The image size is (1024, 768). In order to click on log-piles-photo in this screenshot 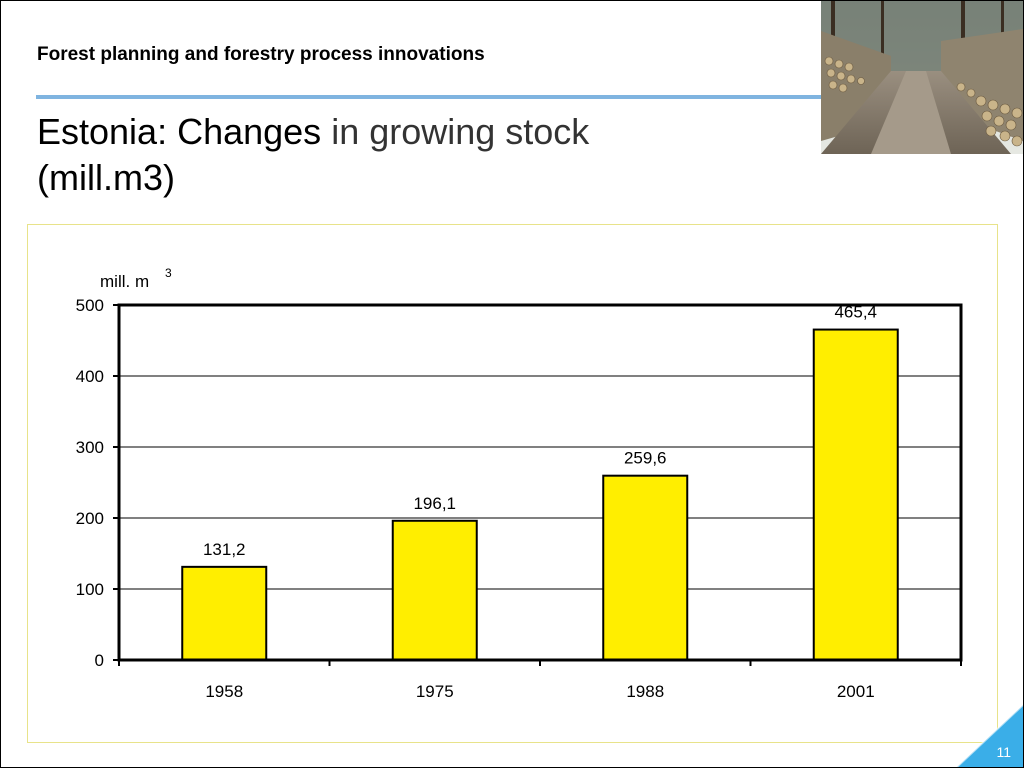, I will do `click(922, 77)`.